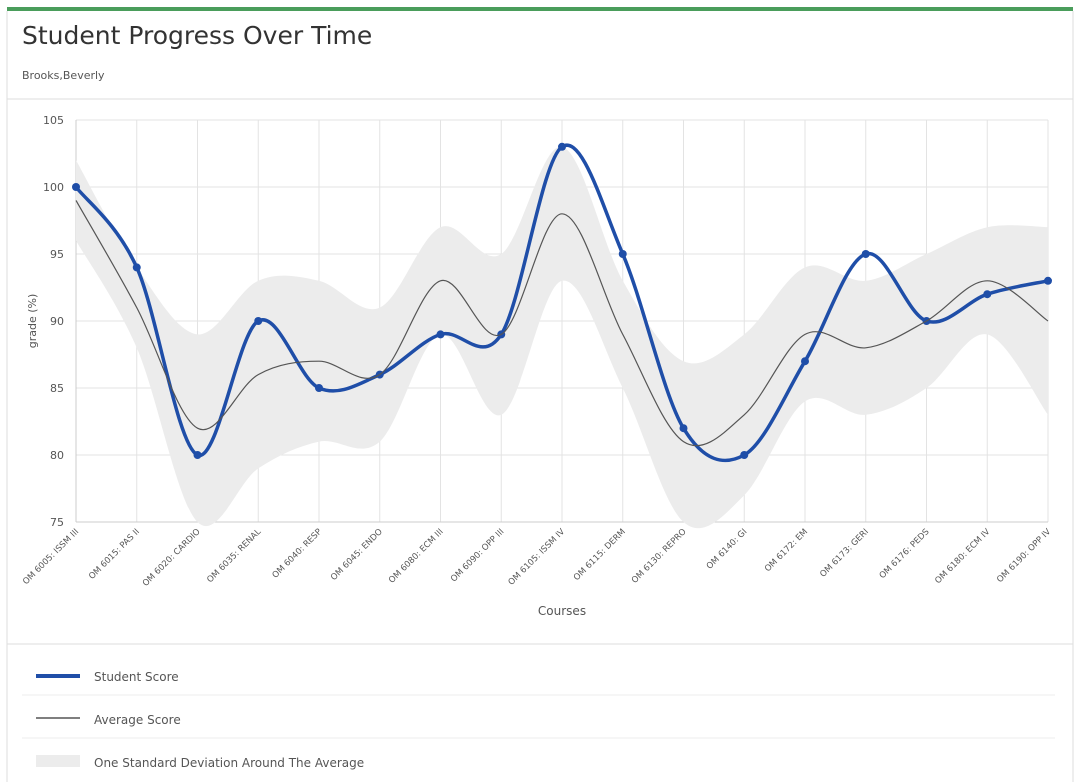 The height and width of the screenshot is (782, 1080). I want to click on x-tick-label: OM 6176: PEDS, so click(905, 554).